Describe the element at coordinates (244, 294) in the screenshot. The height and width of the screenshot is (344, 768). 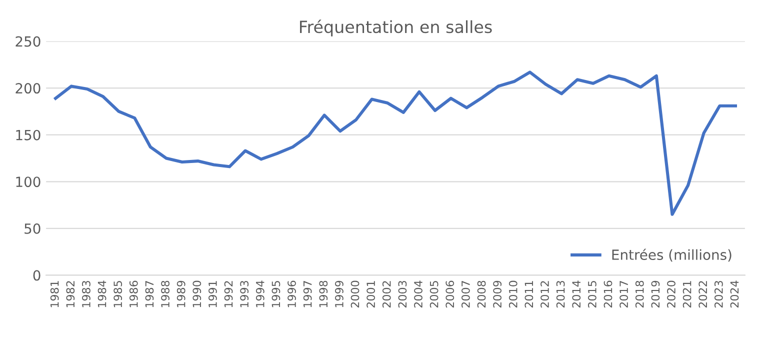
I see `x-tick-label: 1993` at that location.